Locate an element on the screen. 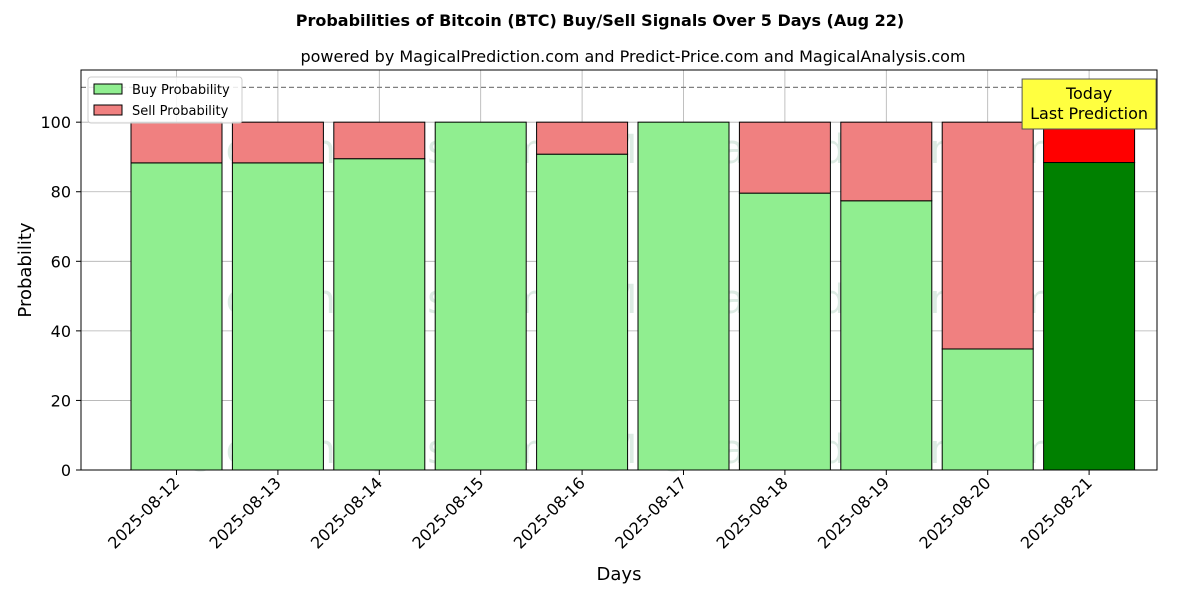 The width and height of the screenshot is (1200, 604). legend-frame is located at coordinates (165, 100).